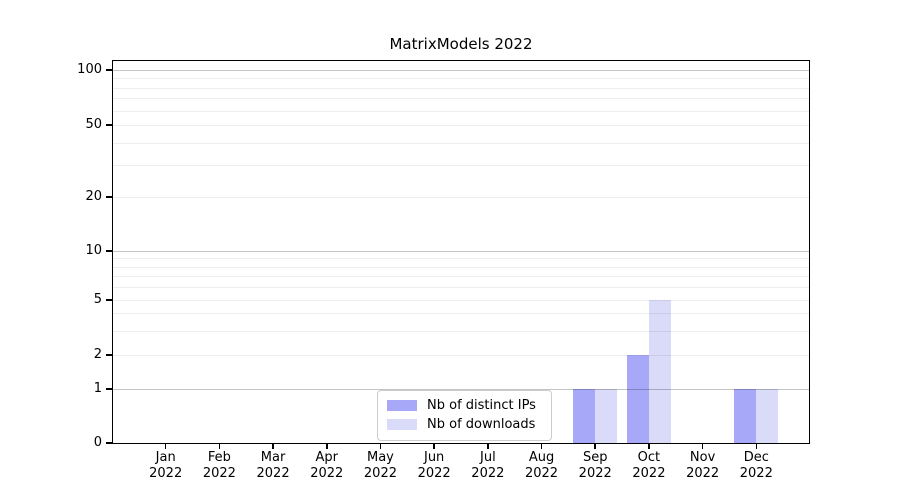 The height and width of the screenshot is (500, 900). Describe the element at coordinates (756, 465) in the screenshot. I see `x-tick-label: Dec 2022` at that location.